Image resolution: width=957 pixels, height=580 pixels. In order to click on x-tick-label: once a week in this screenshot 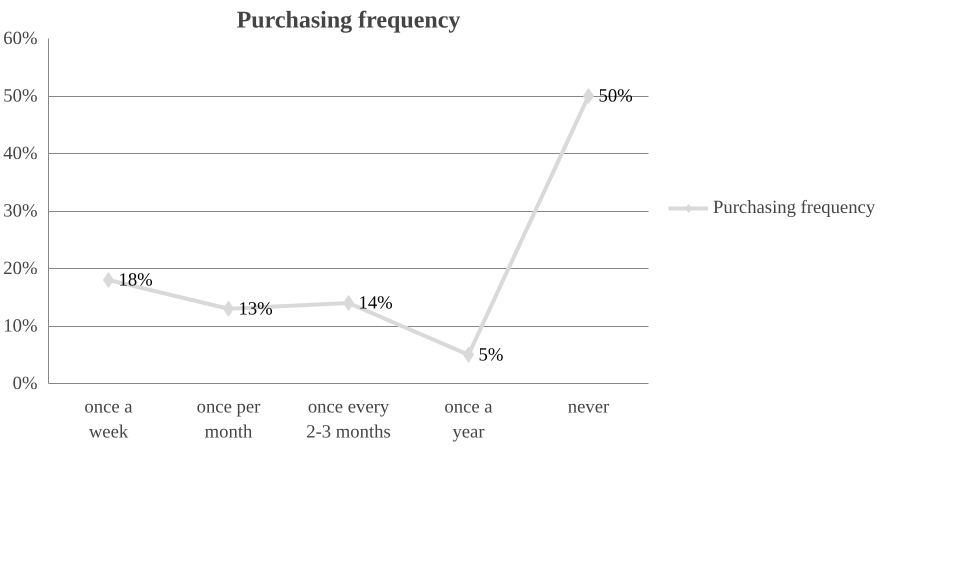, I will do `click(109, 419)`.